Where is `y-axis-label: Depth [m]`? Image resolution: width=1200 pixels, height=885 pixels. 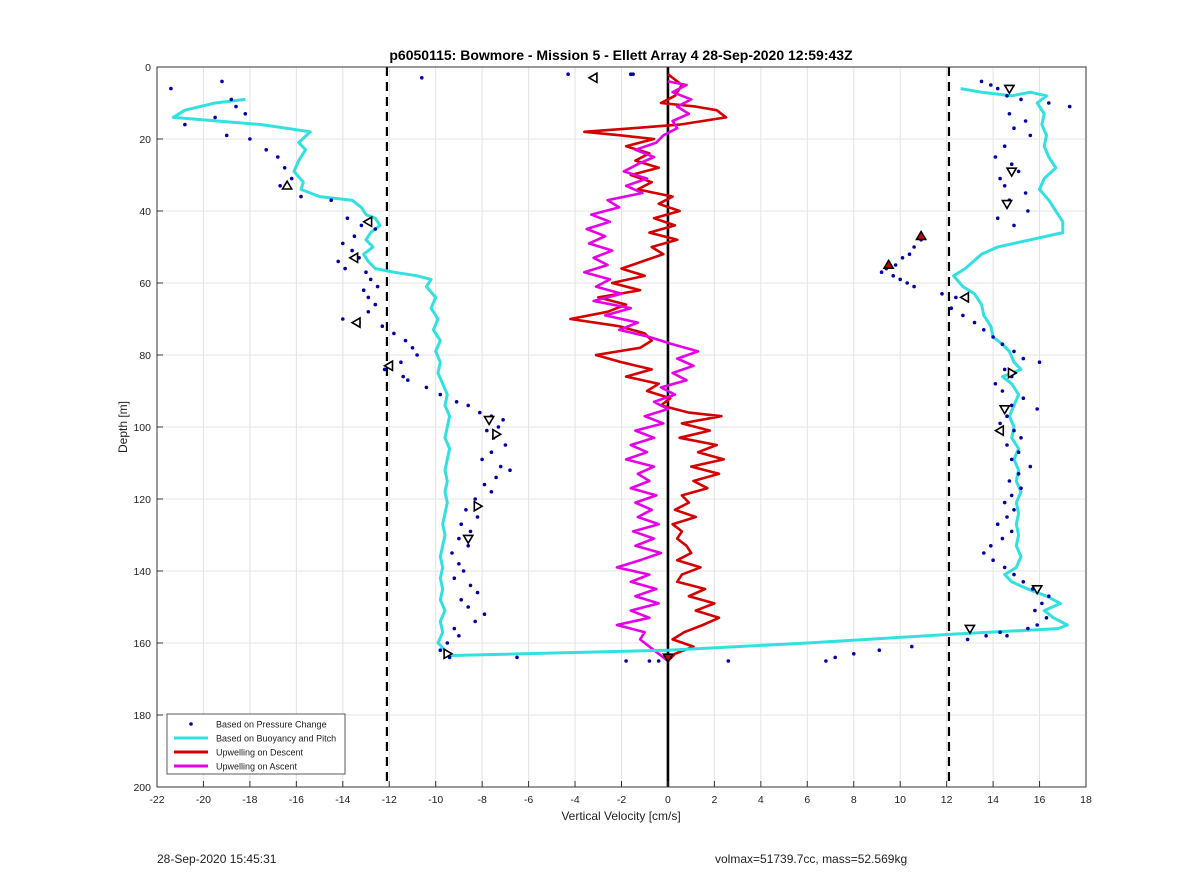
y-axis-label: Depth [m] is located at coordinates (123, 427).